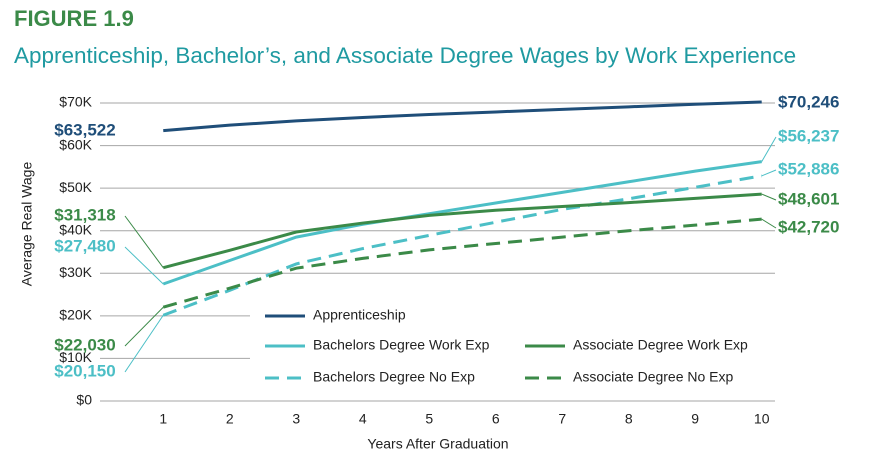 The image size is (874, 462). Describe the element at coordinates (808, 226) in the screenshot. I see `data-label: $42,720` at that location.